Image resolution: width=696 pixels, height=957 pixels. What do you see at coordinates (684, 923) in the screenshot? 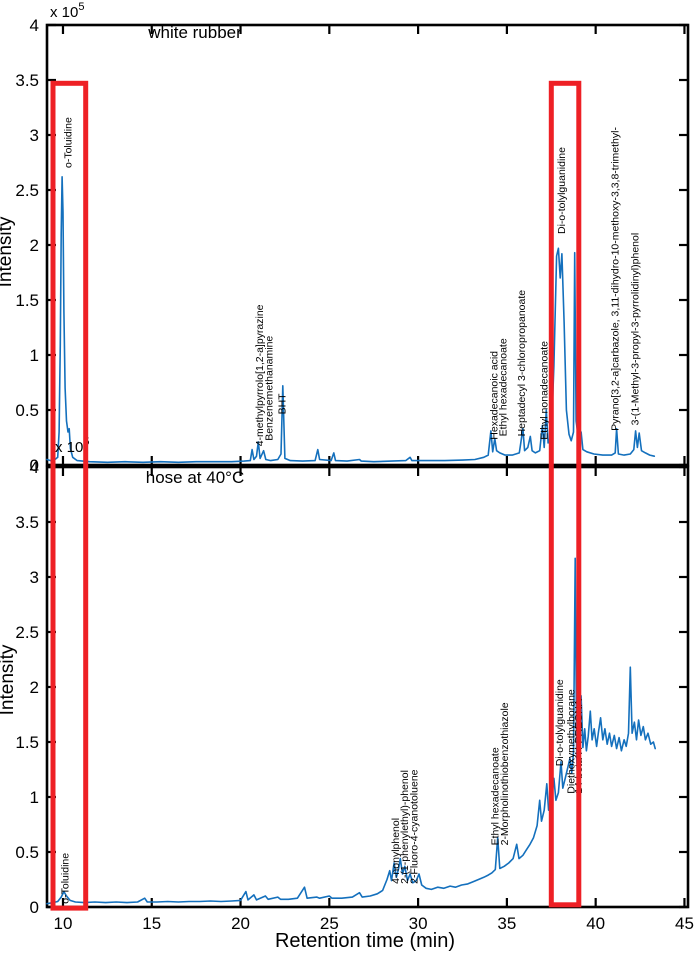
I see `x-tick-label: 45` at bounding box center [684, 923].